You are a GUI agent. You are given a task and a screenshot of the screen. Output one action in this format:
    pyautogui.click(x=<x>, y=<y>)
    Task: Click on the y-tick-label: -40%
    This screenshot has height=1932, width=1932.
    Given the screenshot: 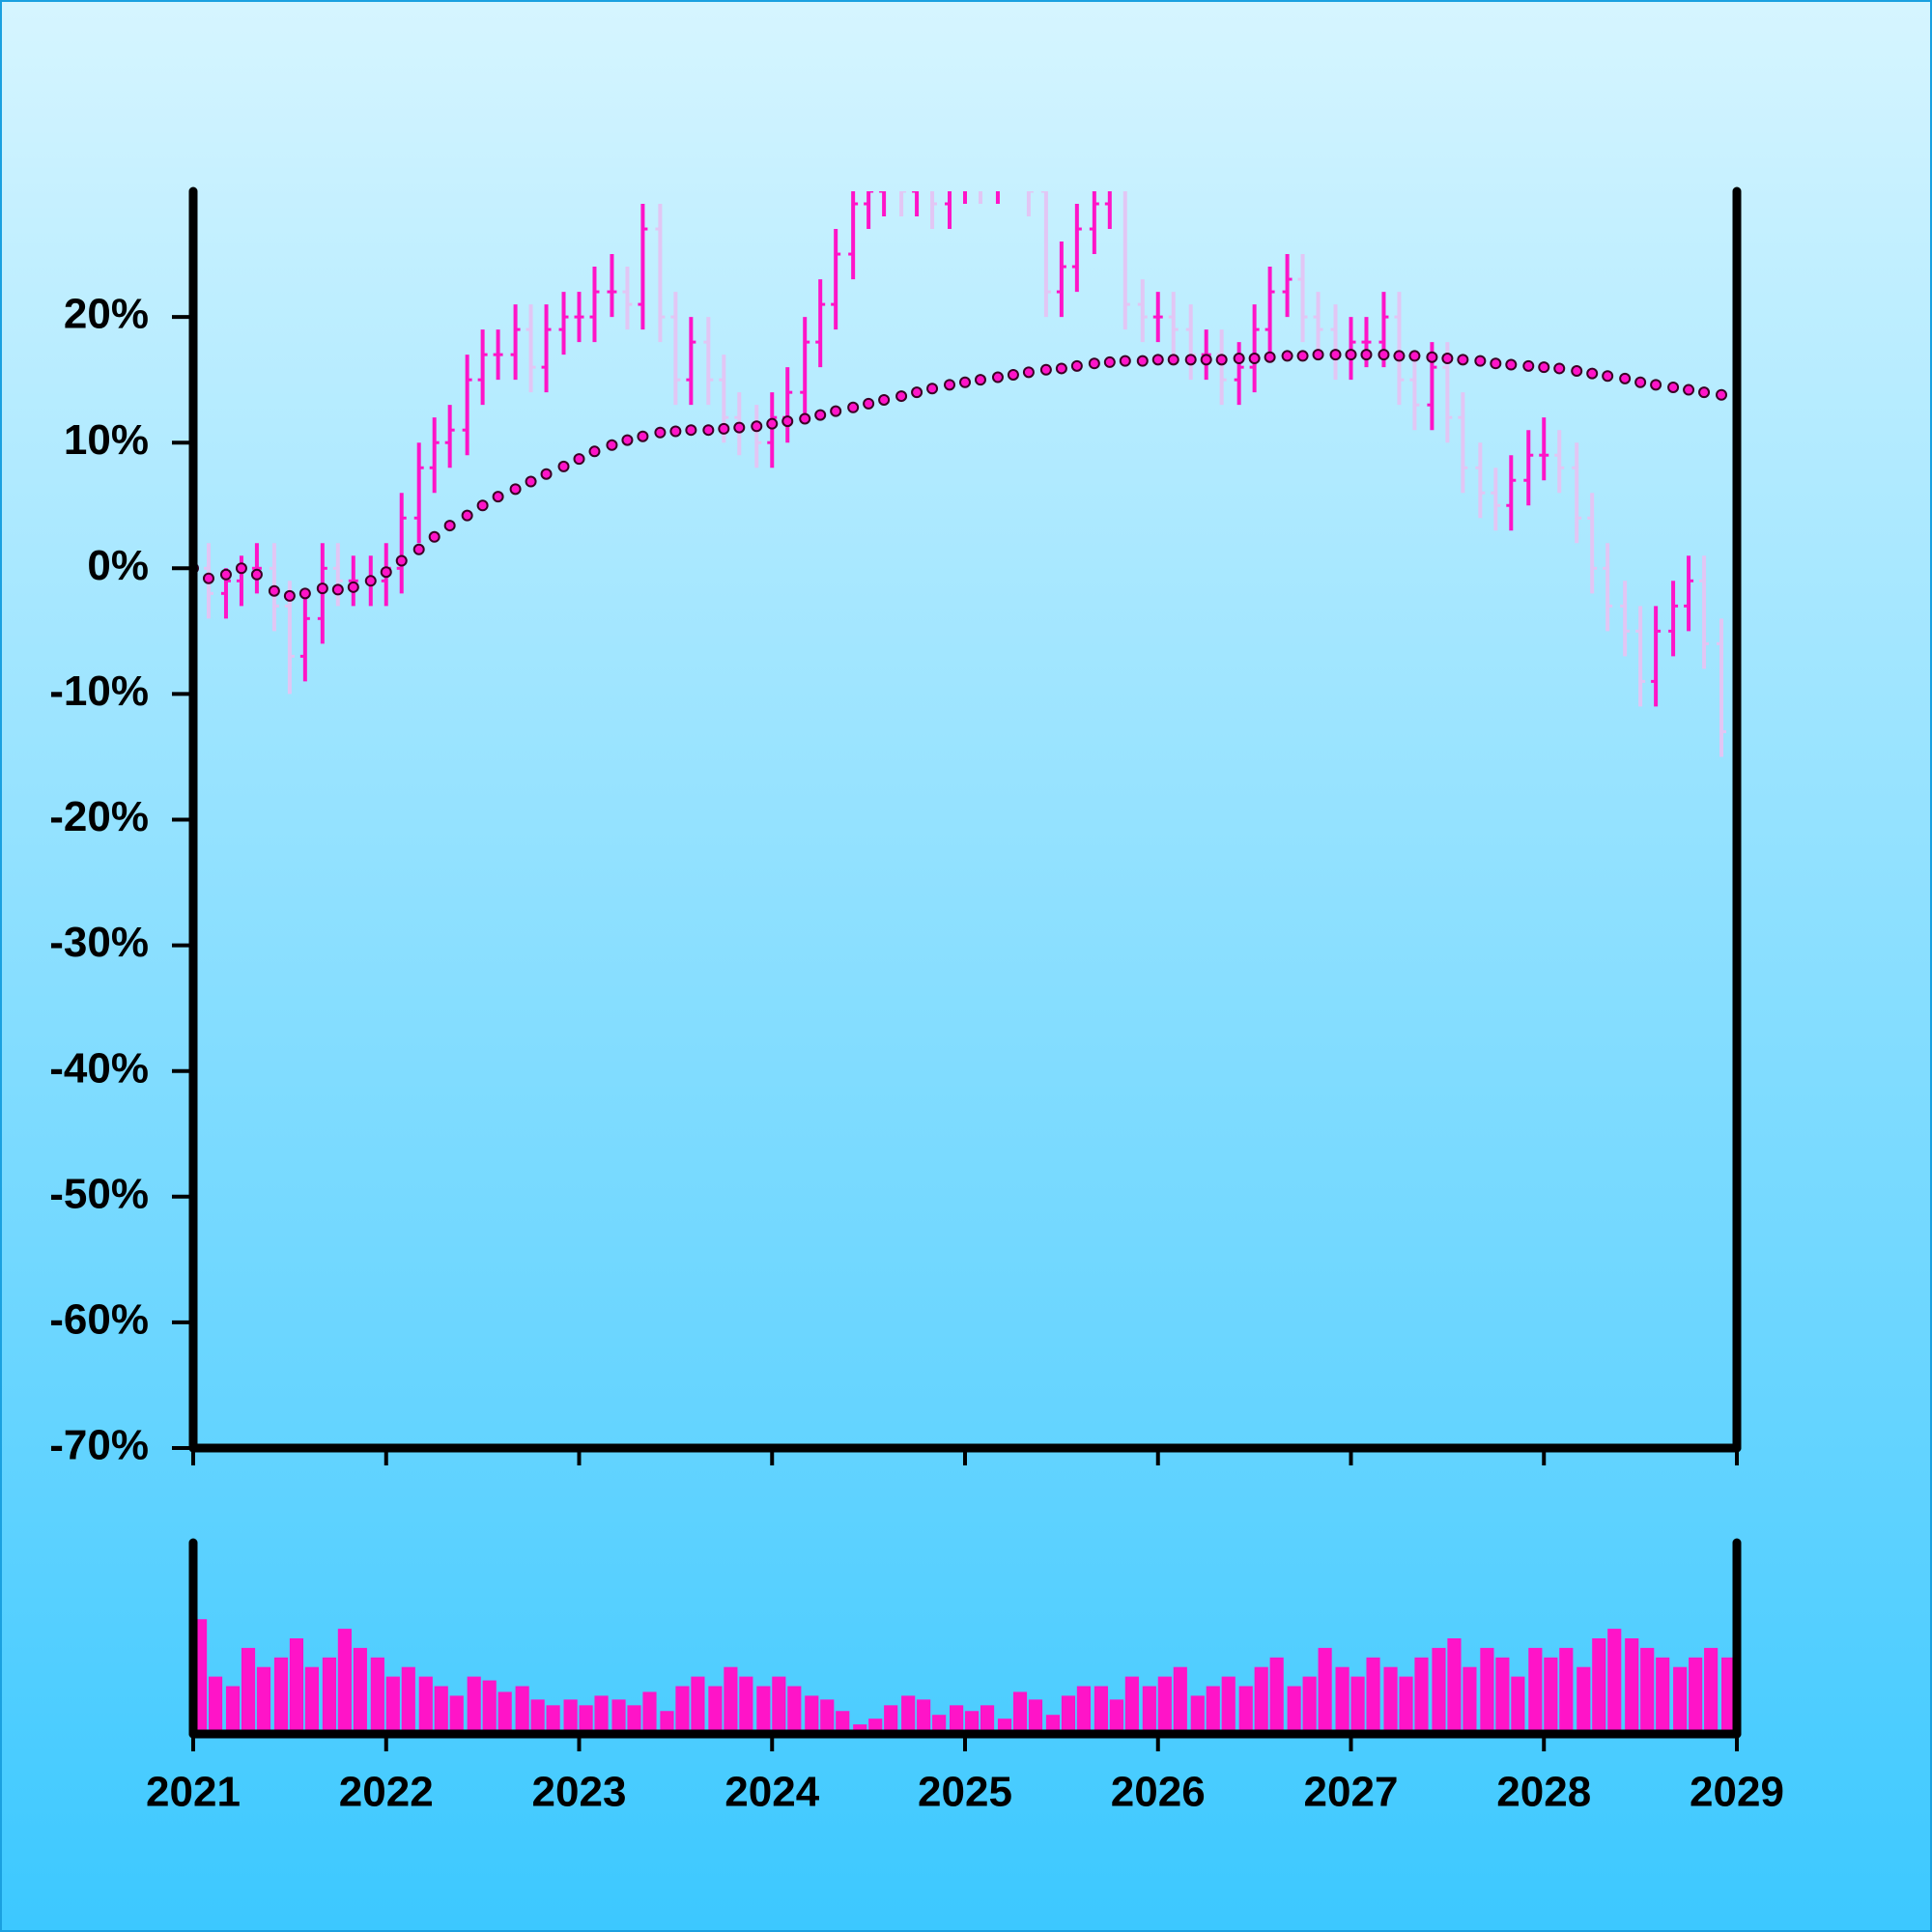 What is the action you would take?
    pyautogui.click(x=99, y=1068)
    